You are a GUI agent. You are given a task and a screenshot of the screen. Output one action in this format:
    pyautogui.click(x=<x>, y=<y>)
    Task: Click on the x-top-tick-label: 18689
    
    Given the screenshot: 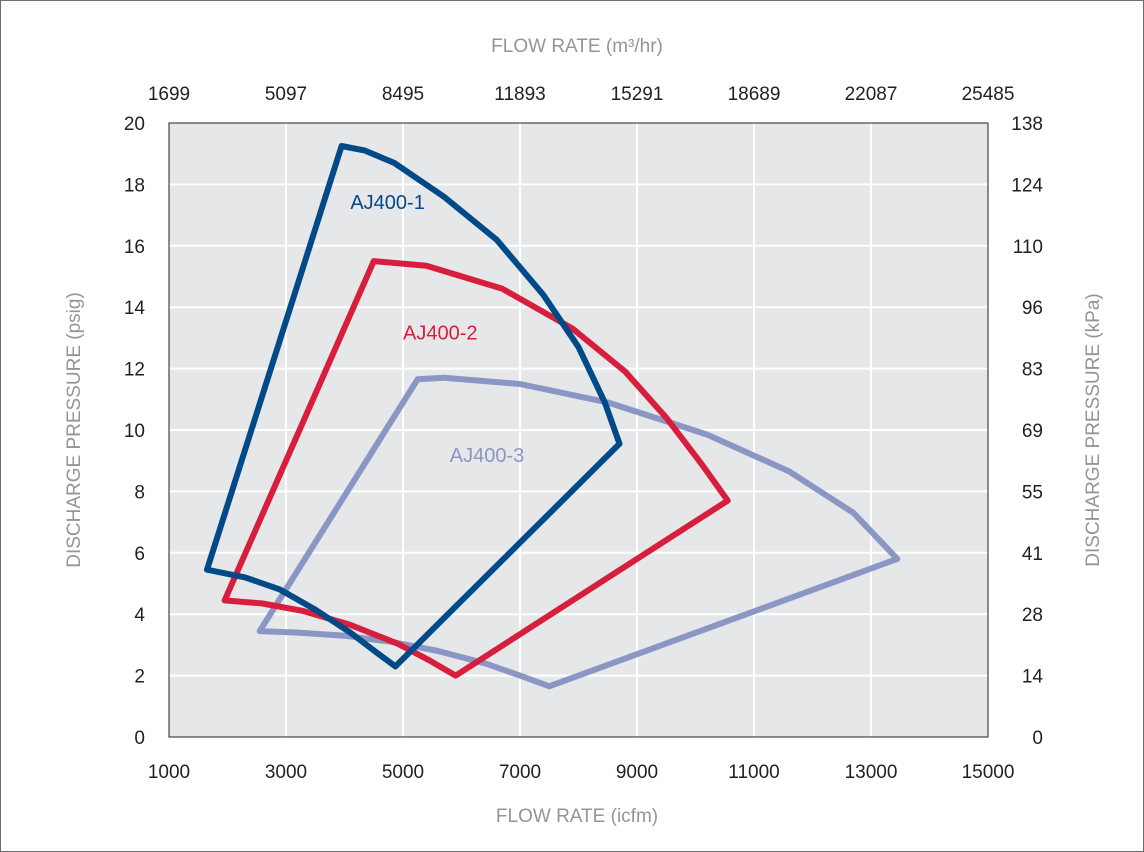 What is the action you would take?
    pyautogui.click(x=754, y=94)
    